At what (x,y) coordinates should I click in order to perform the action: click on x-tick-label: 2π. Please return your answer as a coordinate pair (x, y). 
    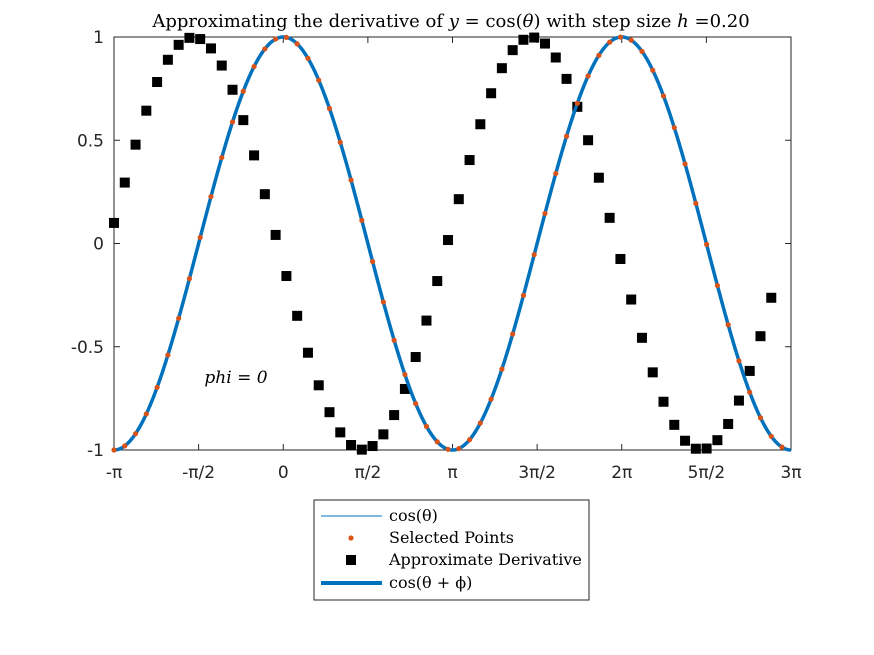
    Looking at the image, I should click on (621, 473).